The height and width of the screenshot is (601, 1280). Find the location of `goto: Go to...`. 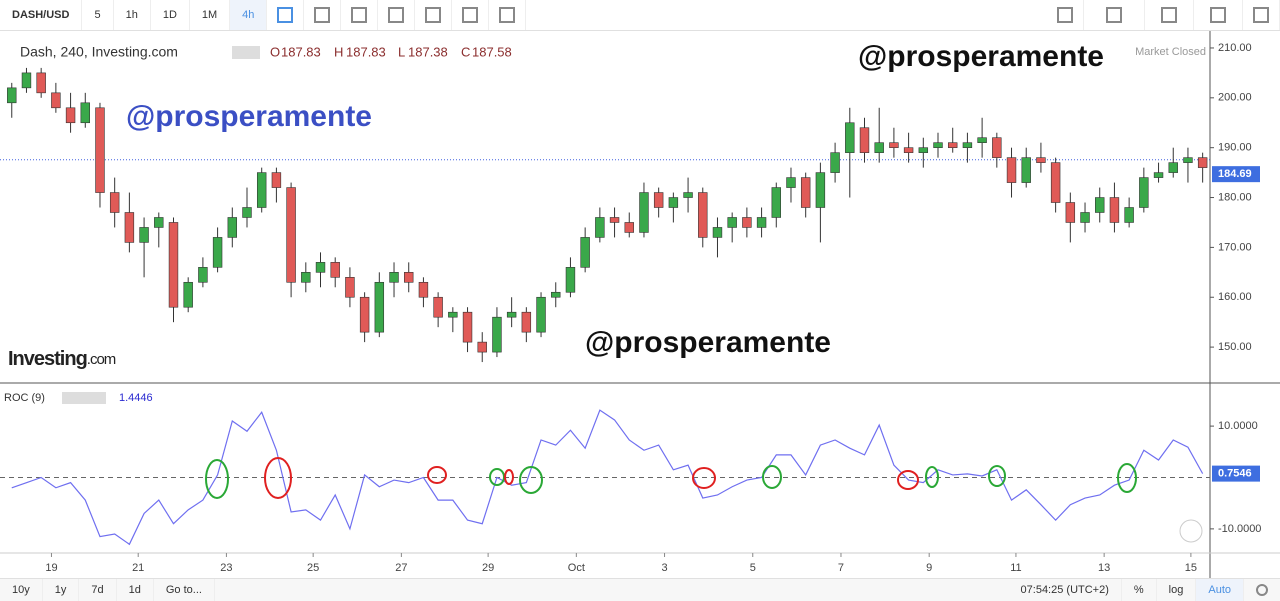

goto: Go to... is located at coordinates (184, 590).